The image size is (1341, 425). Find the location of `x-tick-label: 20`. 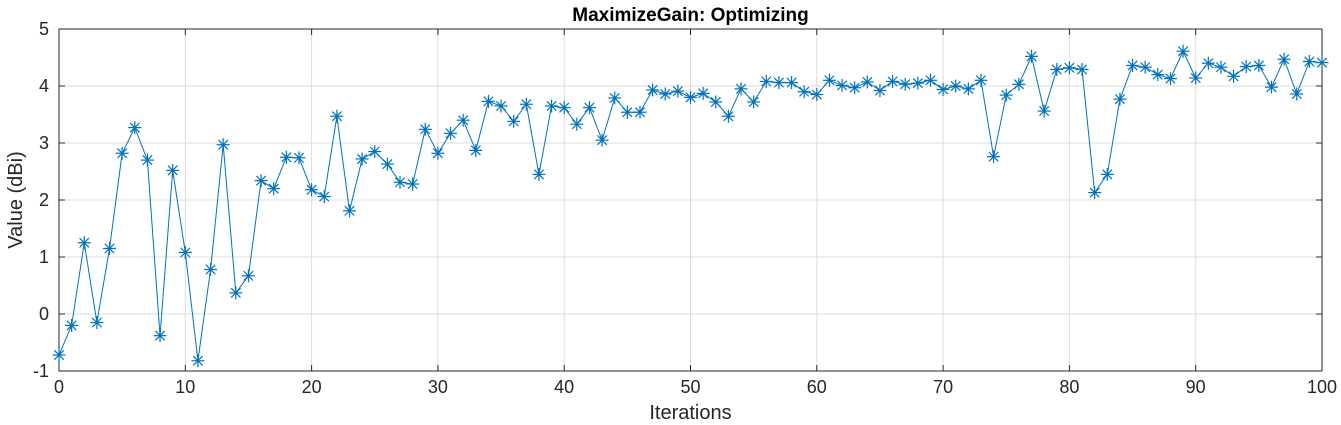

x-tick-label: 20 is located at coordinates (312, 387).